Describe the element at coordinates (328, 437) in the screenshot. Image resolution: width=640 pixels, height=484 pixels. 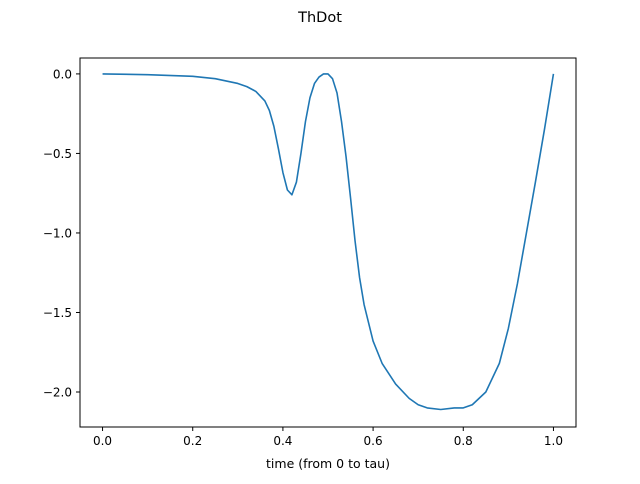
I see `x-axis-ticks: 0.0 0.2 0.4 0.6 0.8 1.0` at that location.